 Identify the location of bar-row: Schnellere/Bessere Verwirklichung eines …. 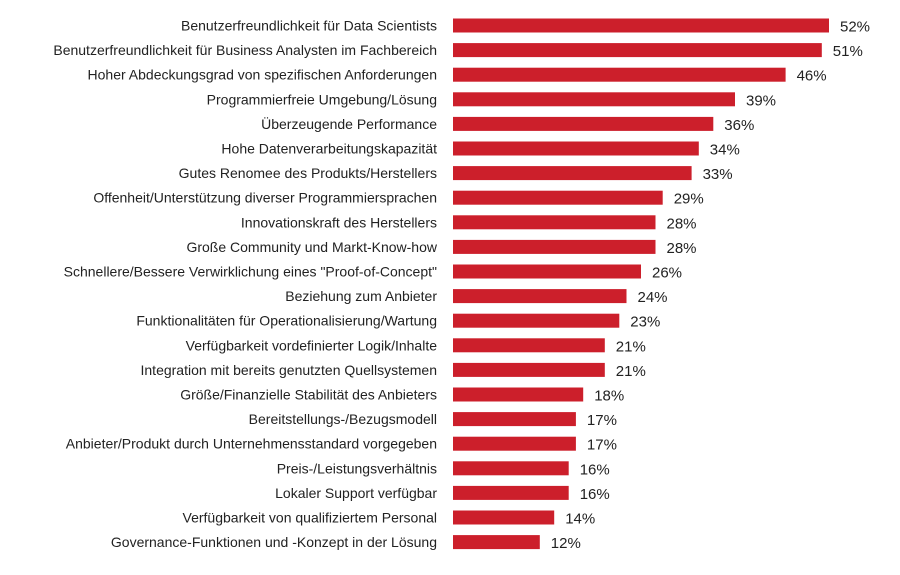
(373, 273).